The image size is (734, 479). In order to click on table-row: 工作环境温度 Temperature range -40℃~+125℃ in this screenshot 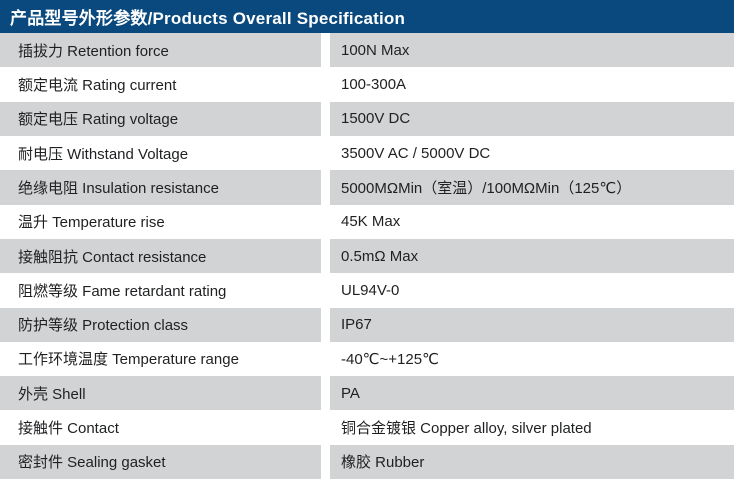, I will do `click(367, 359)`.